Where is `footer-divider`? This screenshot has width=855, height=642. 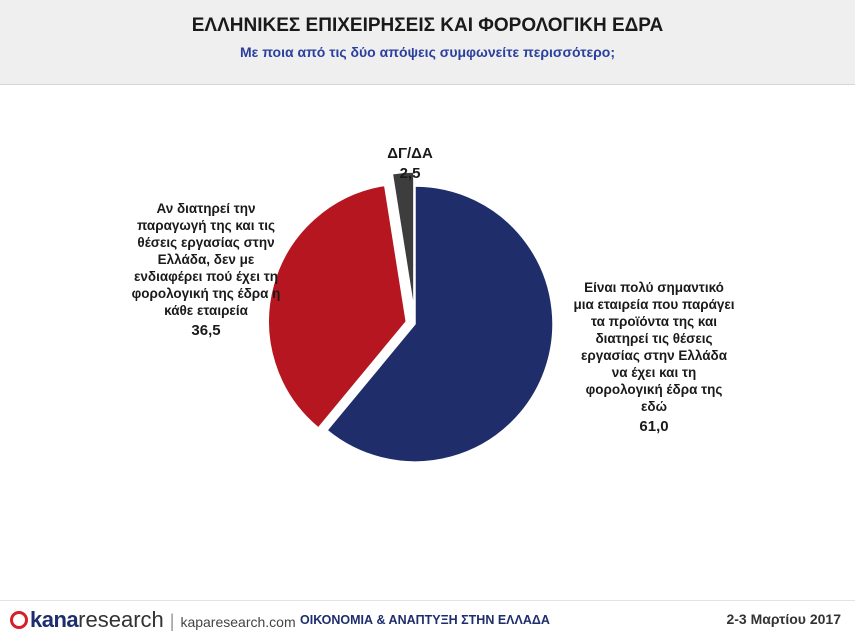
footer-divider is located at coordinates (427, 600).